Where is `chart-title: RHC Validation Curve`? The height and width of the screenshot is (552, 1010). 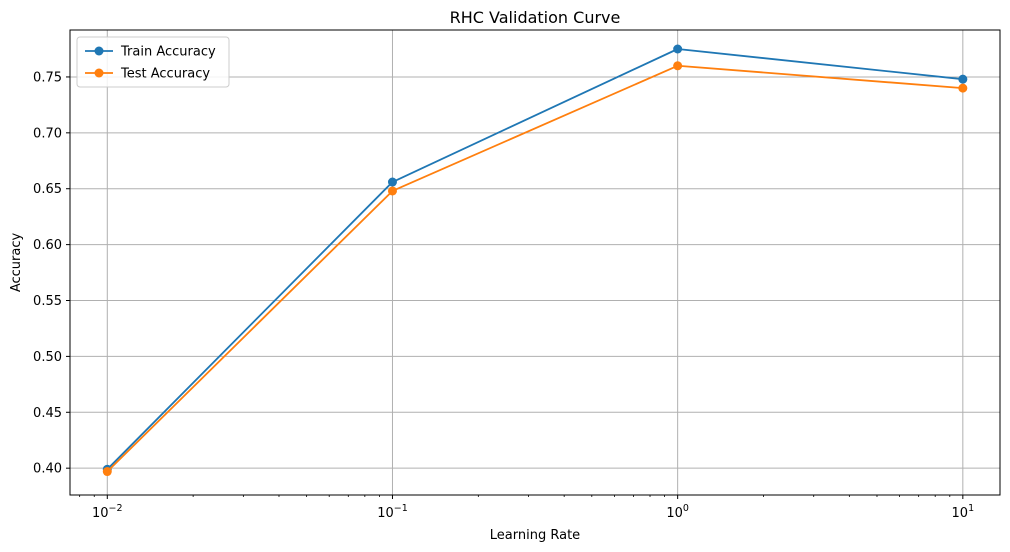 chart-title: RHC Validation Curve is located at coordinates (535, 17).